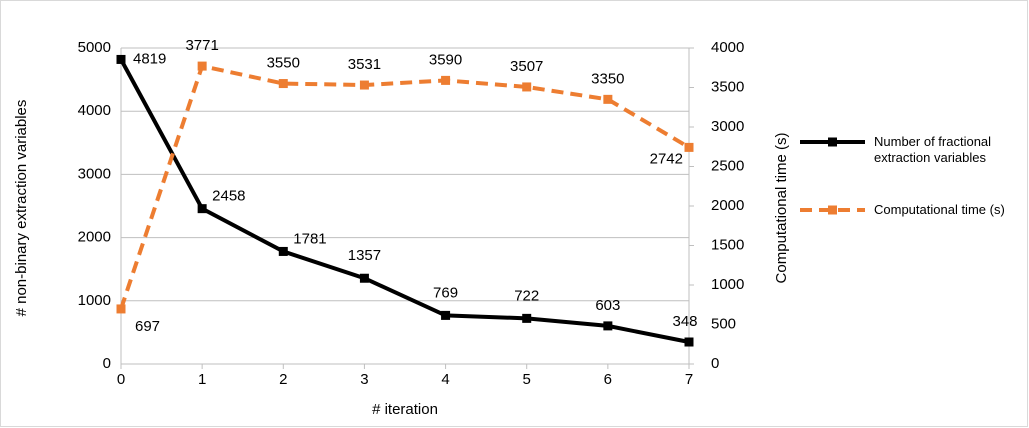 Image resolution: width=1029 pixels, height=428 pixels. Describe the element at coordinates (526, 66) in the screenshot. I see `data-label: 3507` at that location.